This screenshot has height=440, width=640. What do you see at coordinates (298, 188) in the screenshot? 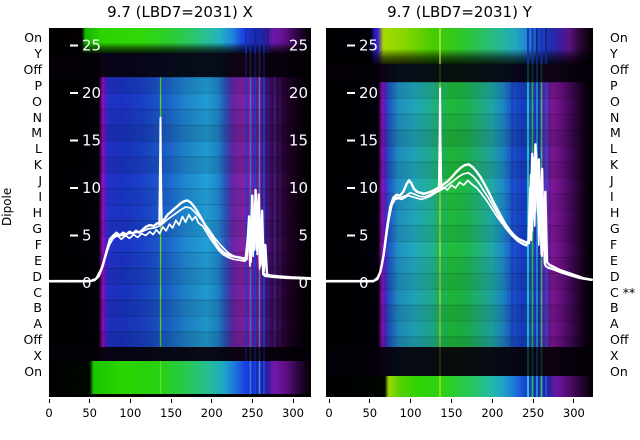
I see `y-tick-label-right: 10` at bounding box center [298, 188].